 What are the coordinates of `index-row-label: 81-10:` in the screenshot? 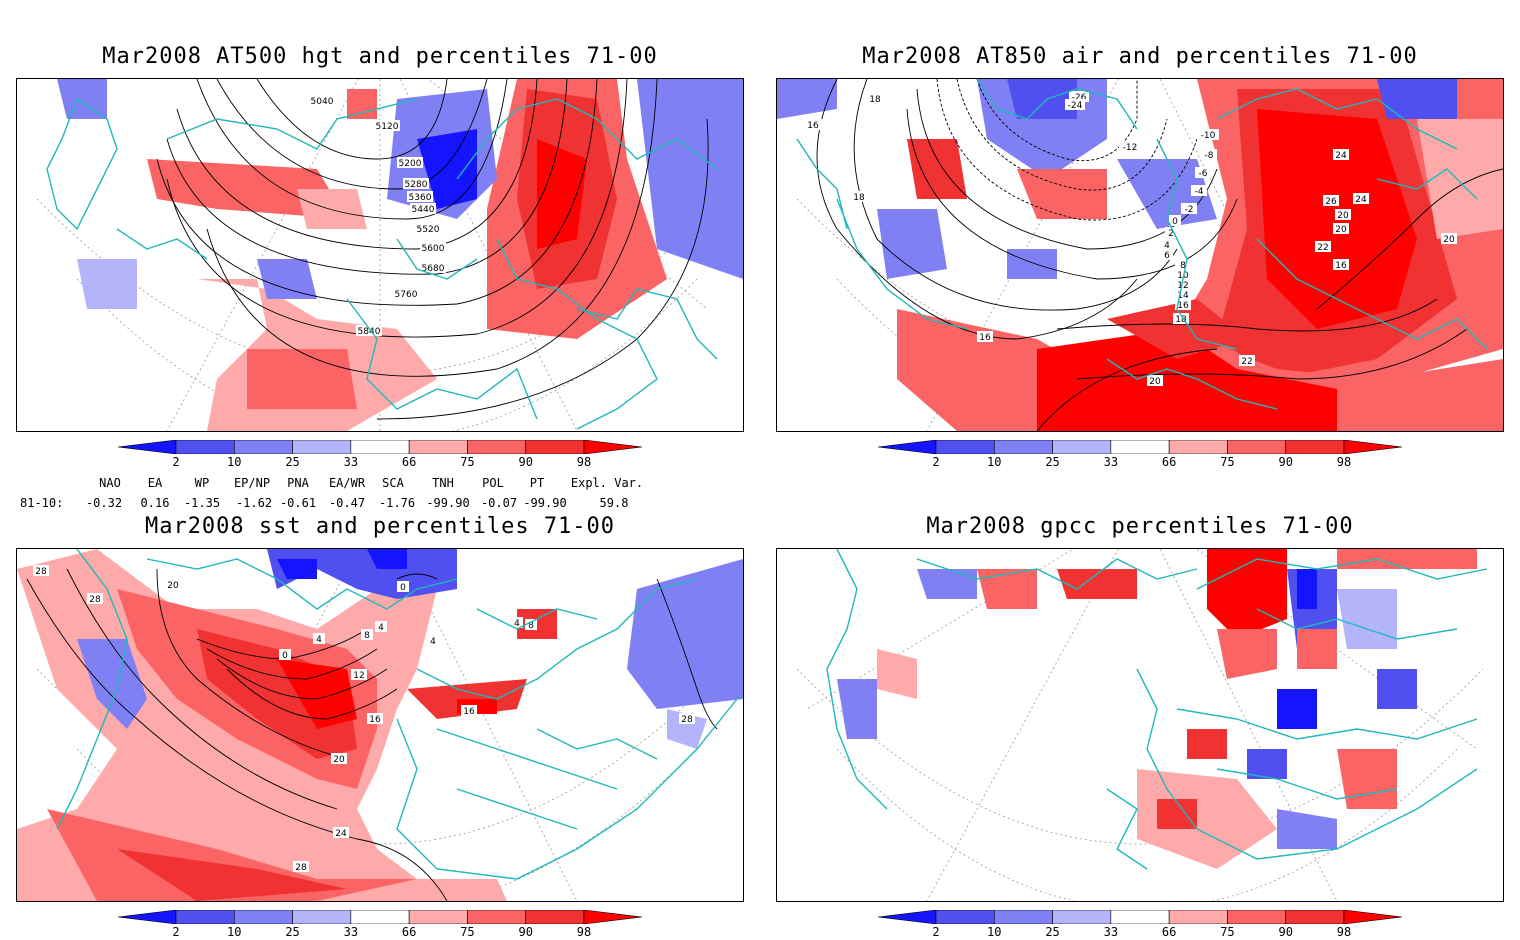 It's located at (42, 503).